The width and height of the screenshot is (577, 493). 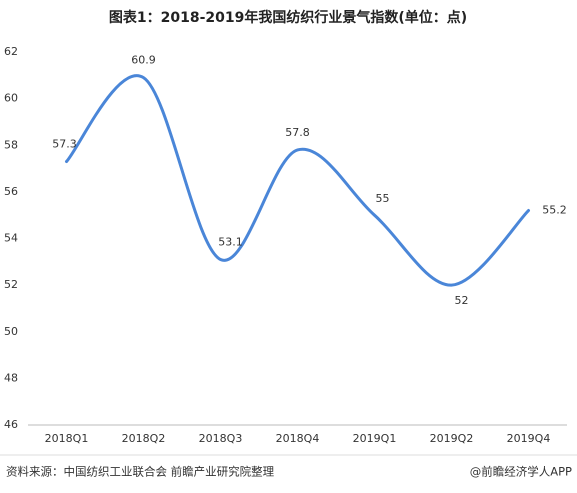 What do you see at coordinates (11, 331) in the screenshot?
I see `y-tick-label: 50` at bounding box center [11, 331].